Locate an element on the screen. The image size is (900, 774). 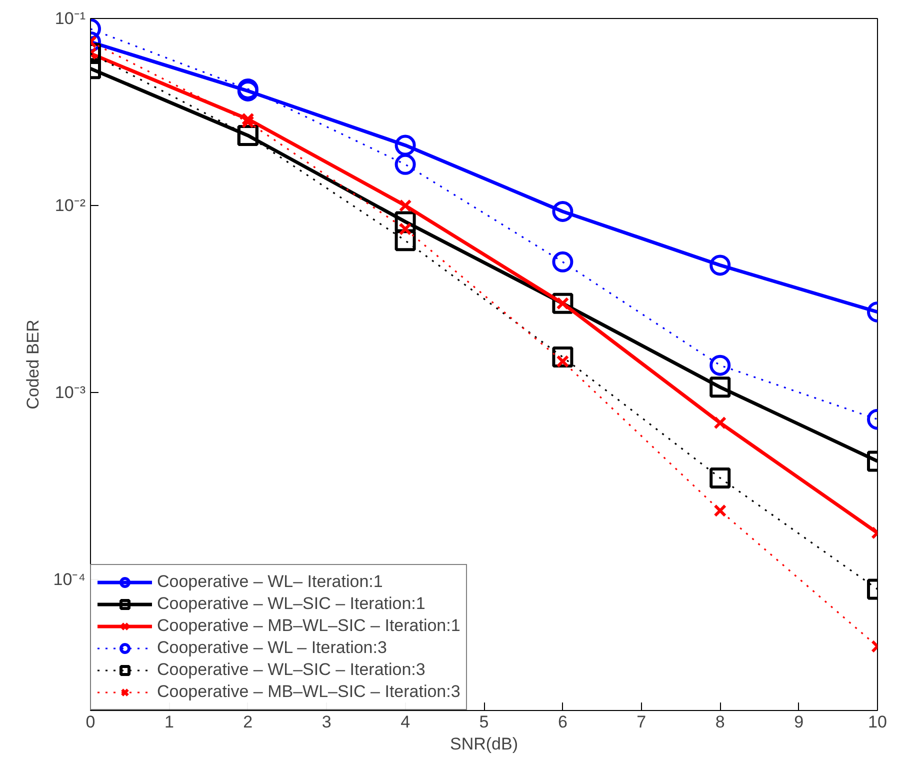
x-tick-label: 2 is located at coordinates (248, 722).